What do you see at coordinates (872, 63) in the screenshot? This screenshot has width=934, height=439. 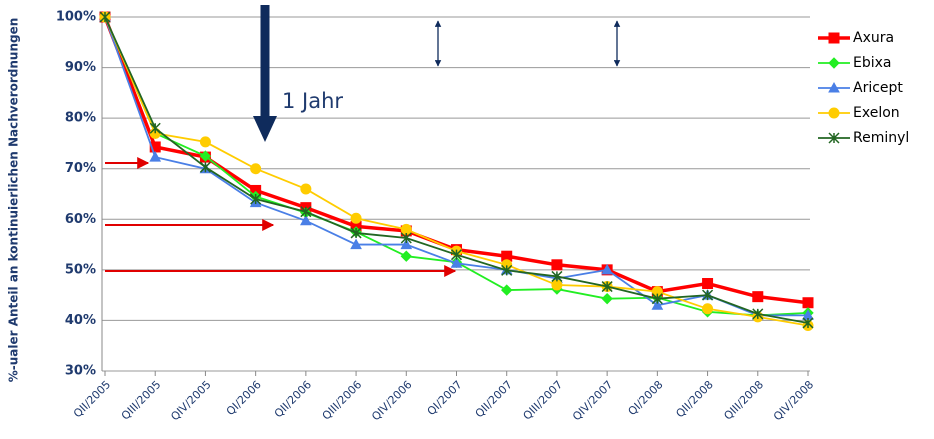 I see `legend-label: Ebixa` at bounding box center [872, 63].